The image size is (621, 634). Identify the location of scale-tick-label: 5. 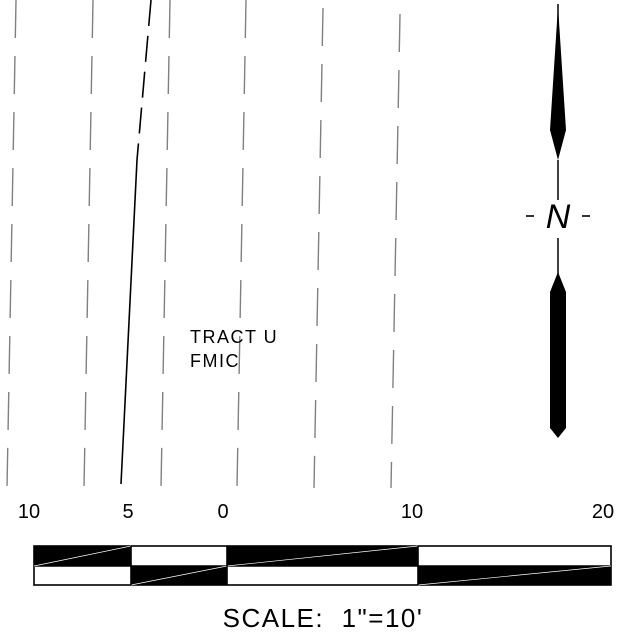
(127, 512).